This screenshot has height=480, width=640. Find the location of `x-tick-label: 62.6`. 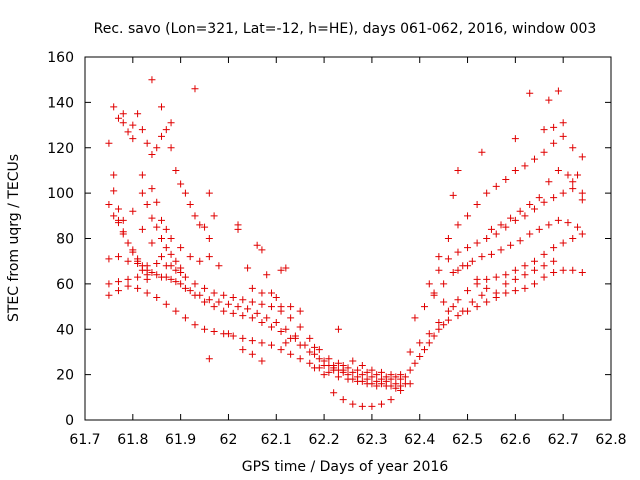

x-tick-label: 62.6 is located at coordinates (515, 440).